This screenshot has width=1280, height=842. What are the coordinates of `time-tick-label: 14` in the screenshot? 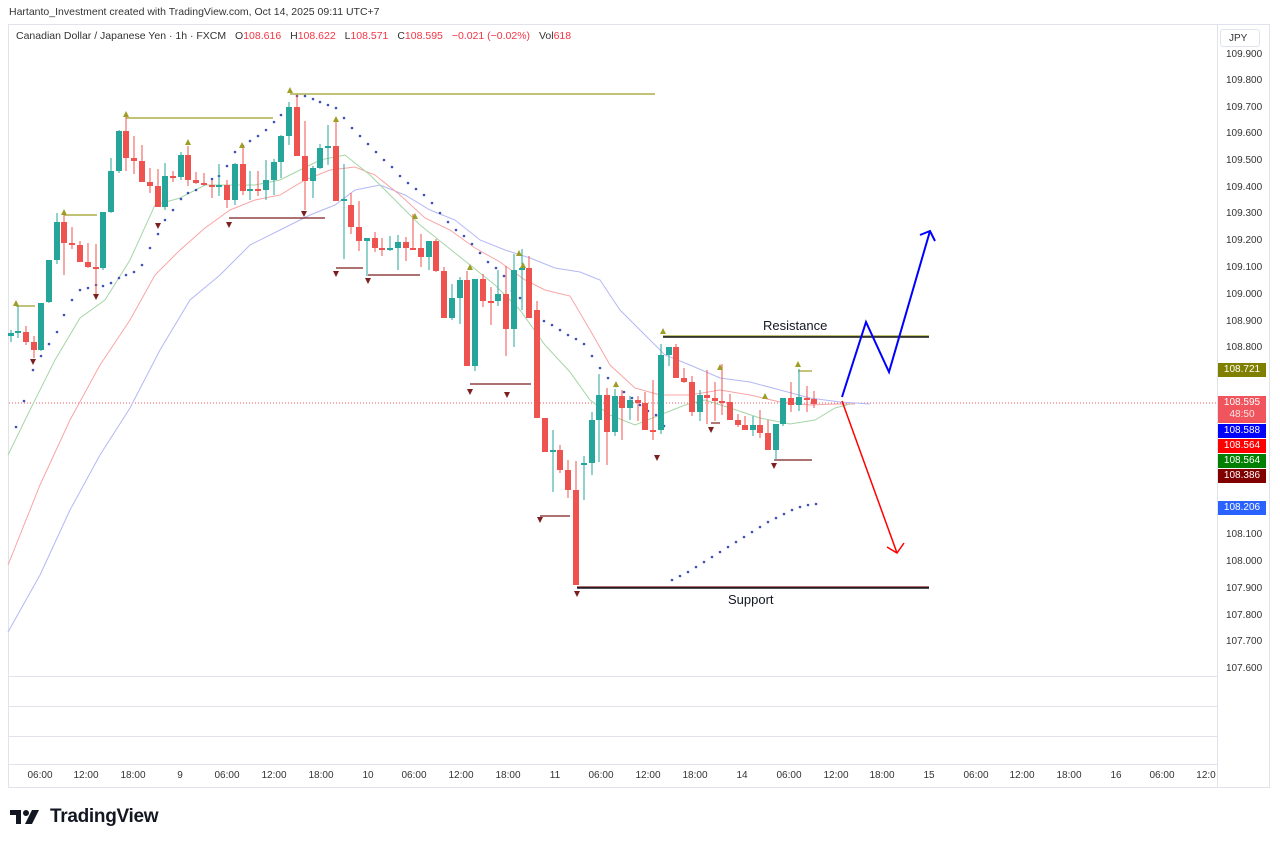 It's located at (742, 775).